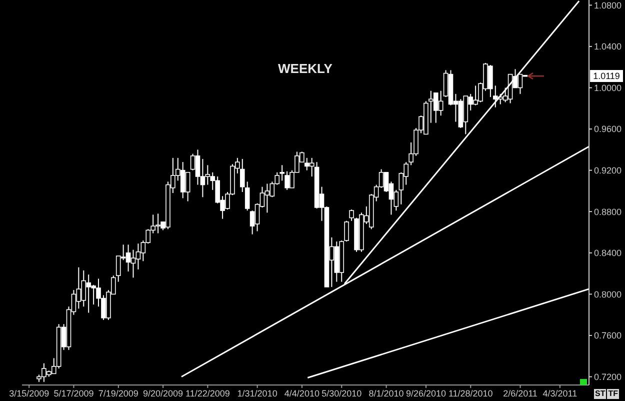  Describe the element at coordinates (29, 393) in the screenshot. I see `x-tick-label: 3/15/2009` at that location.